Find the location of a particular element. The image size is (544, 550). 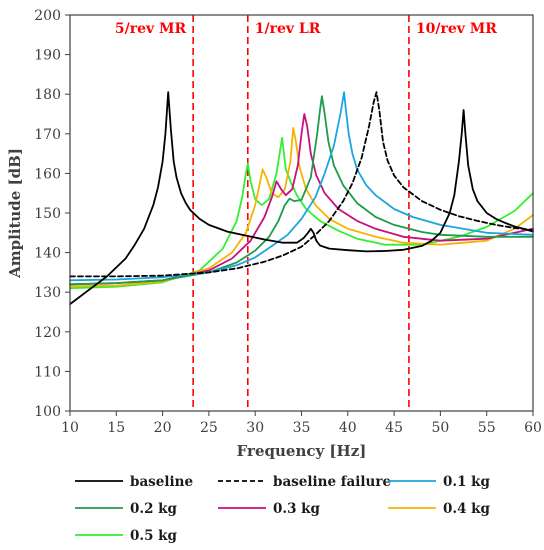

legend-label: baseline is located at coordinates (161, 482).